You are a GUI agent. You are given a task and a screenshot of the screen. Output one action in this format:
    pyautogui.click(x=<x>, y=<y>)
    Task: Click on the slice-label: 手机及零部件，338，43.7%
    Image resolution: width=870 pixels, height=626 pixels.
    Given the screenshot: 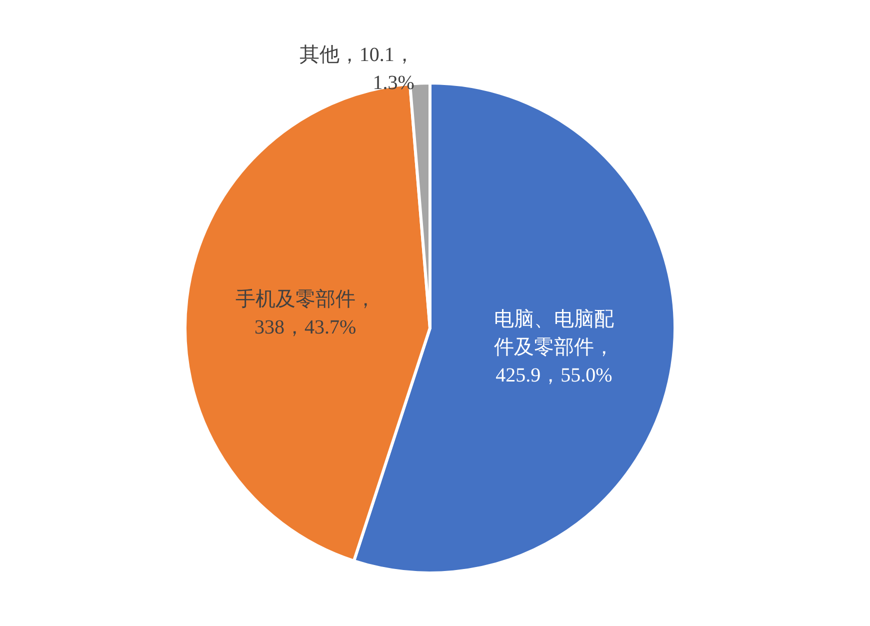 What is the action you would take?
    pyautogui.click(x=305, y=313)
    